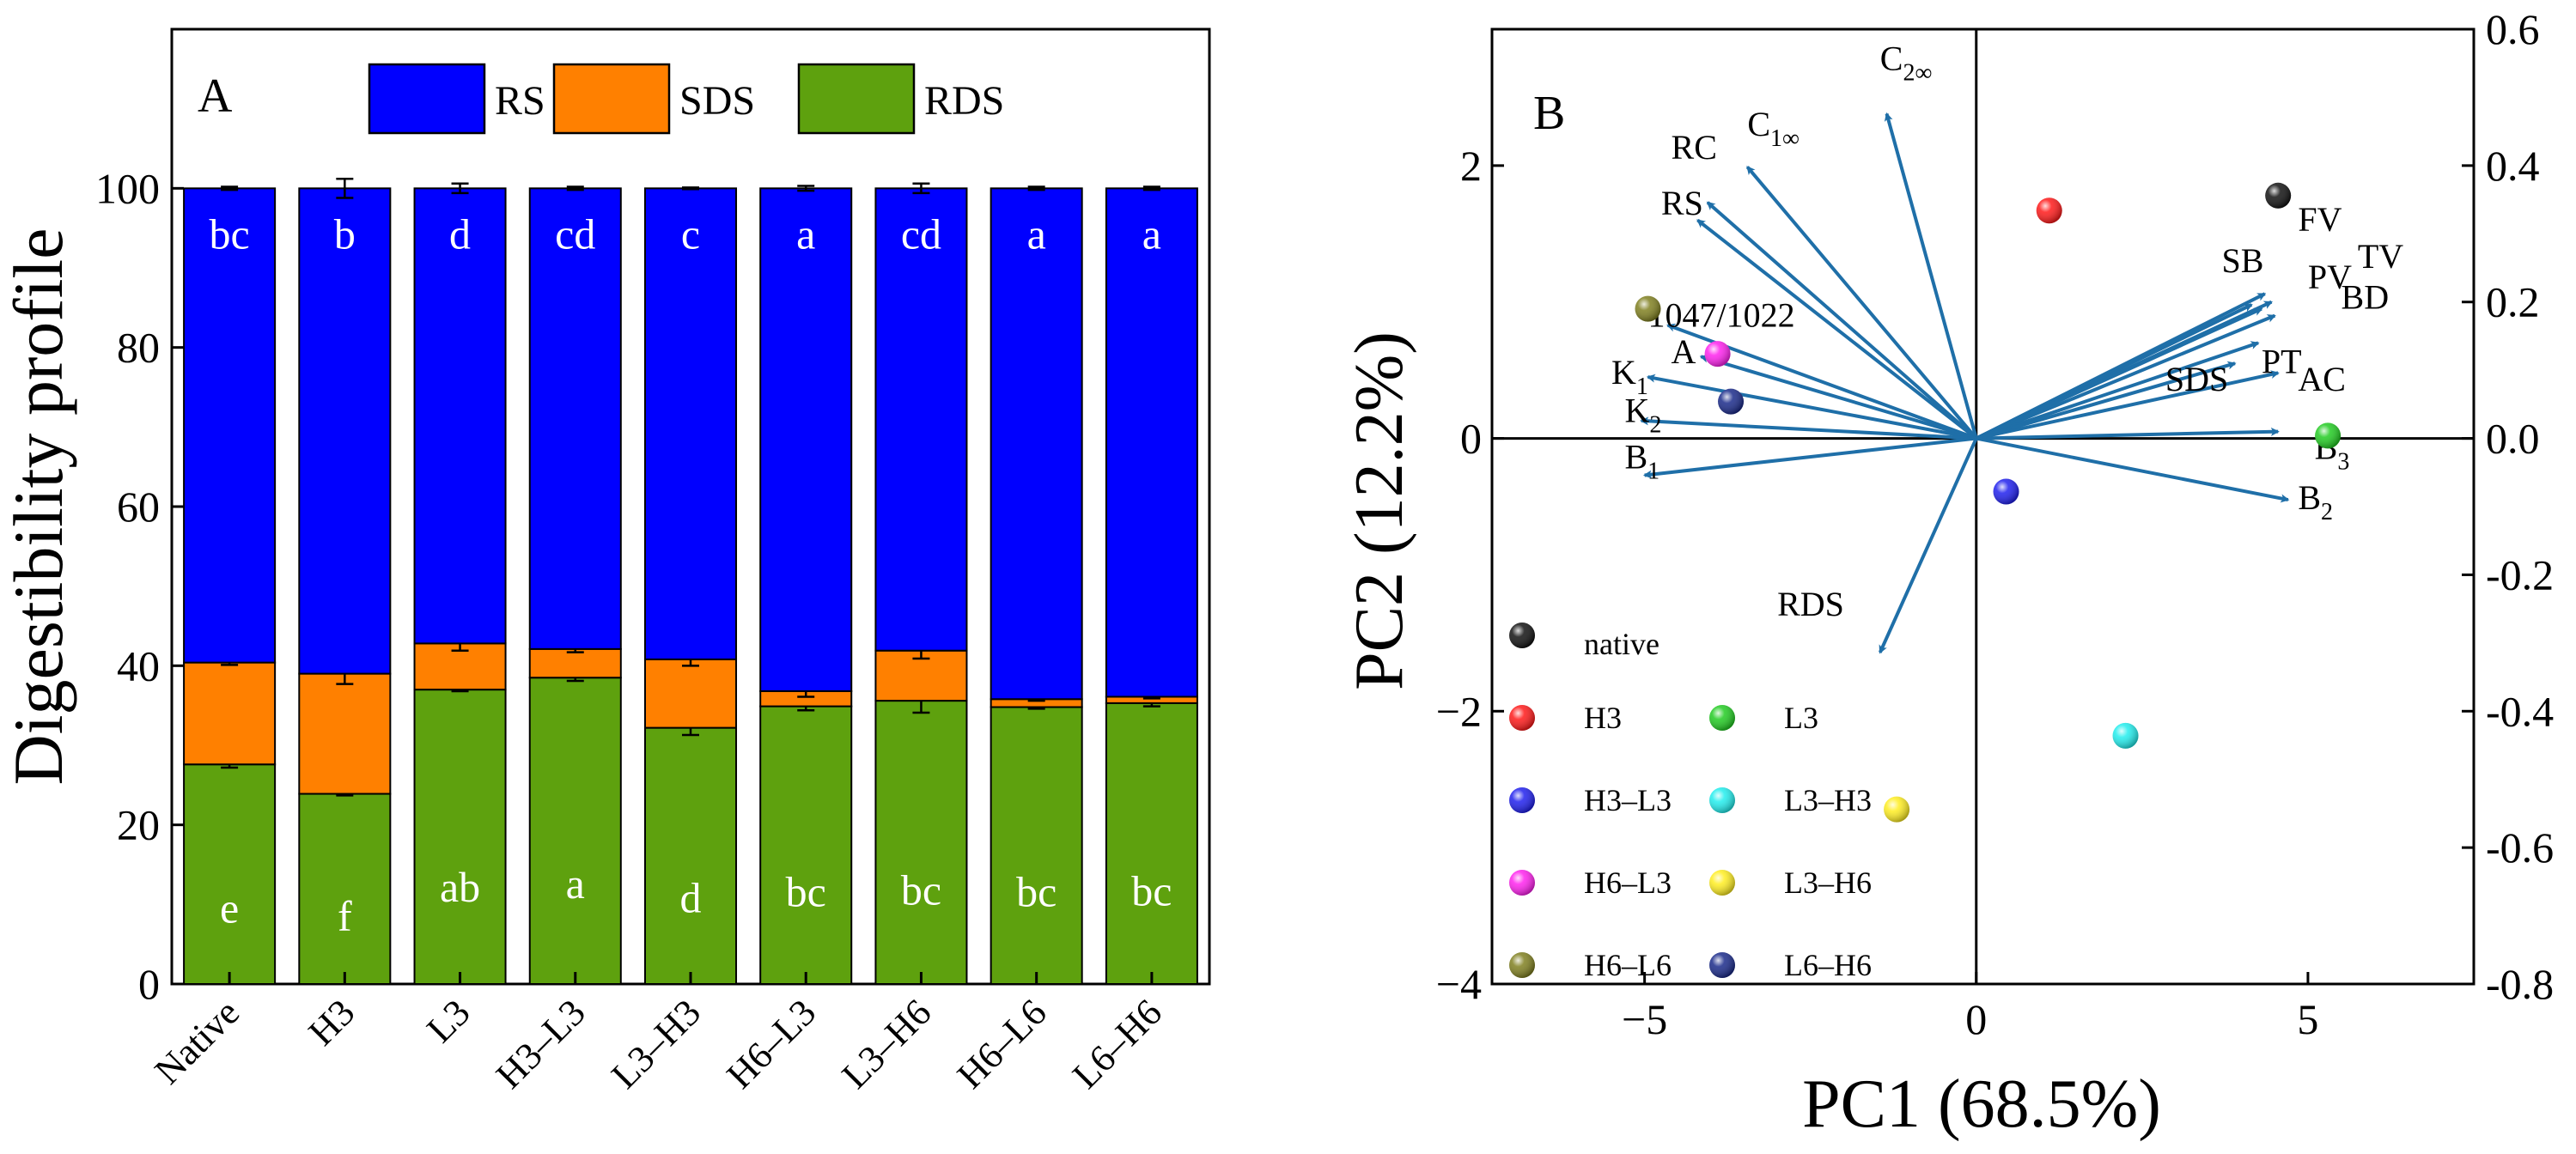  I want to click on panel-b-label: B, so click(1549, 113).